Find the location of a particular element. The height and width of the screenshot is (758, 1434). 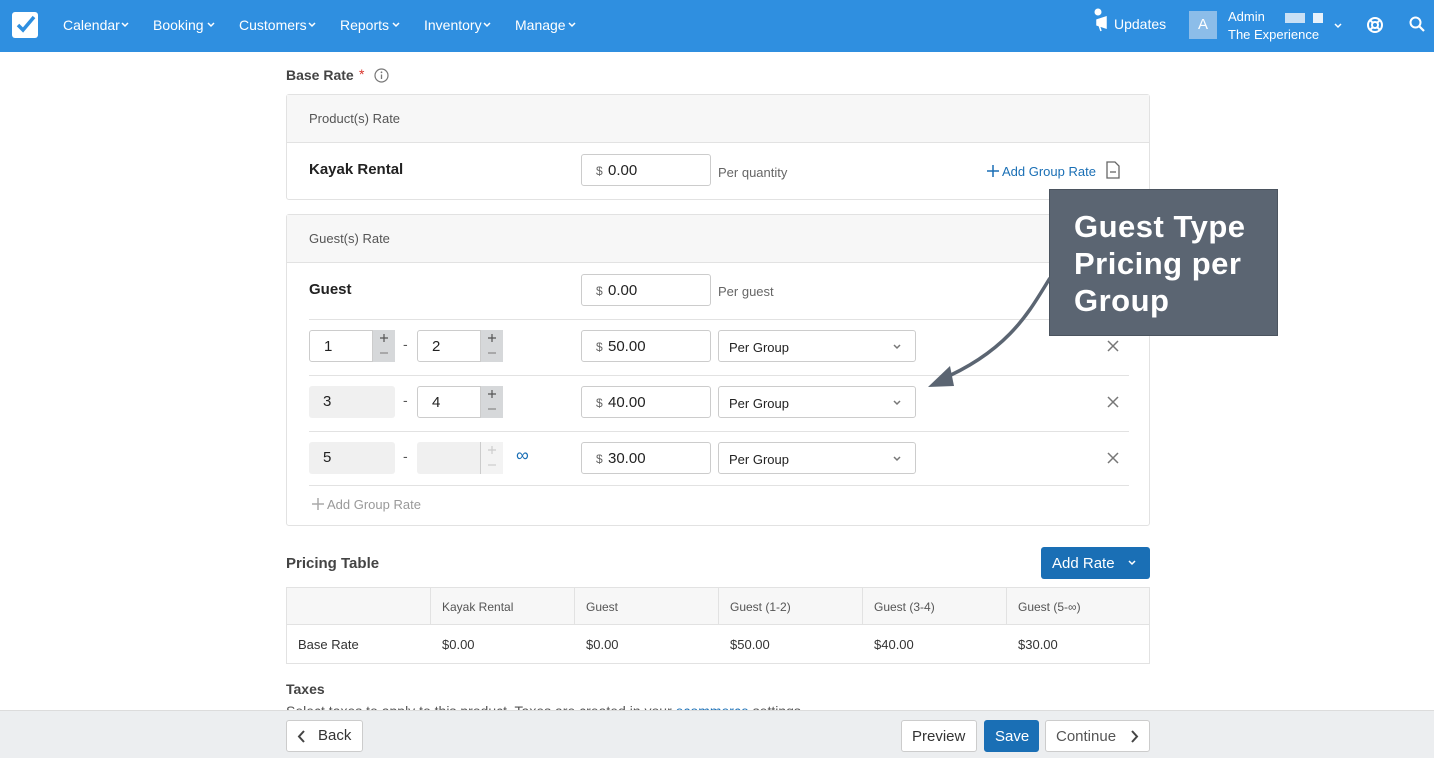

callout: Guest Type Pricing per Group is located at coordinates (1163, 262).